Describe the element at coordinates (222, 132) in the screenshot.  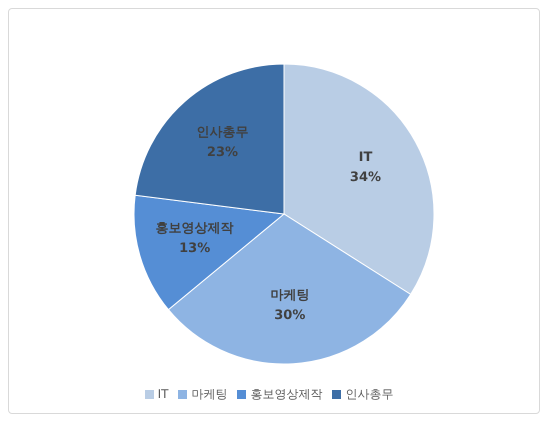
I see `slice-label: 인사총무` at that location.